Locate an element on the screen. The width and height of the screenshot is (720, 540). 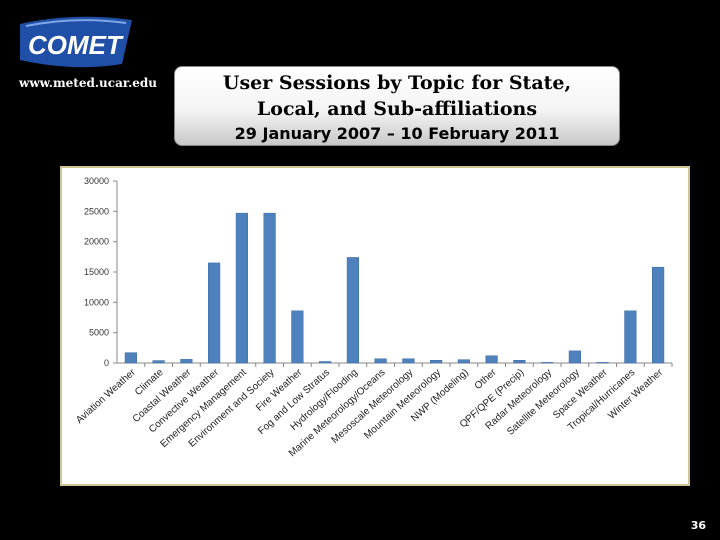
title-box is located at coordinates (397, 106).